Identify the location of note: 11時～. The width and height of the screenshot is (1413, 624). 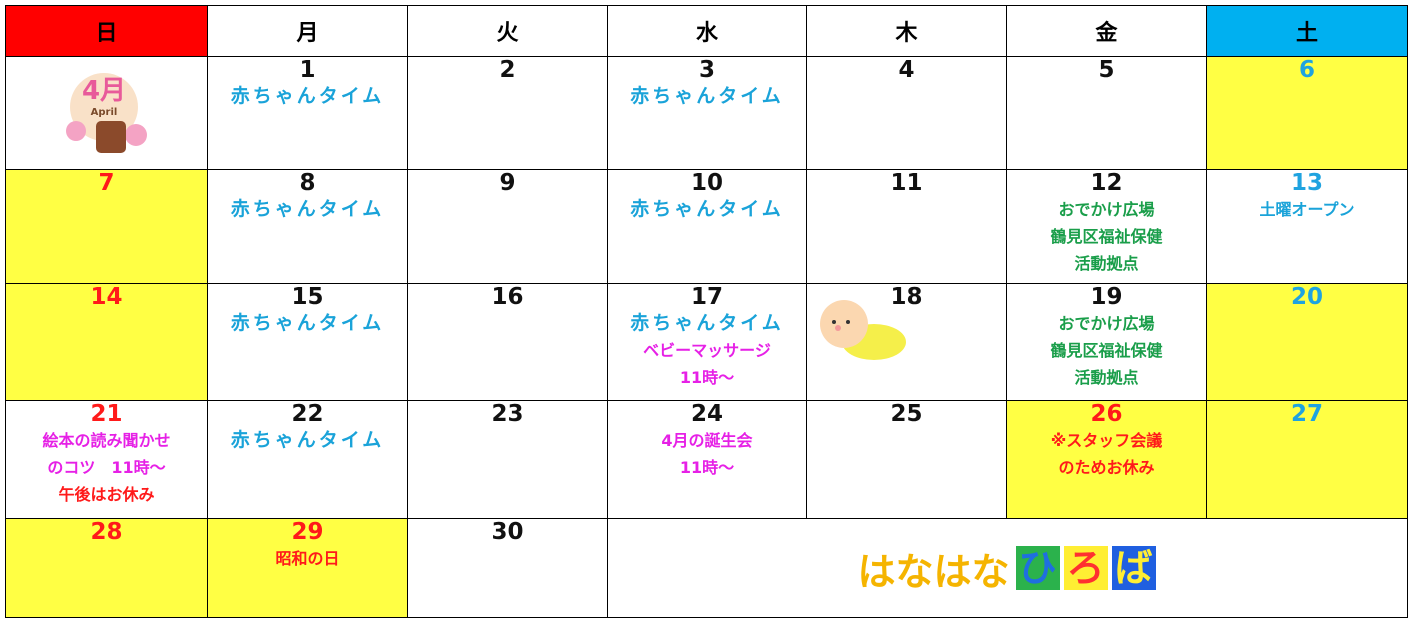
(707, 377).